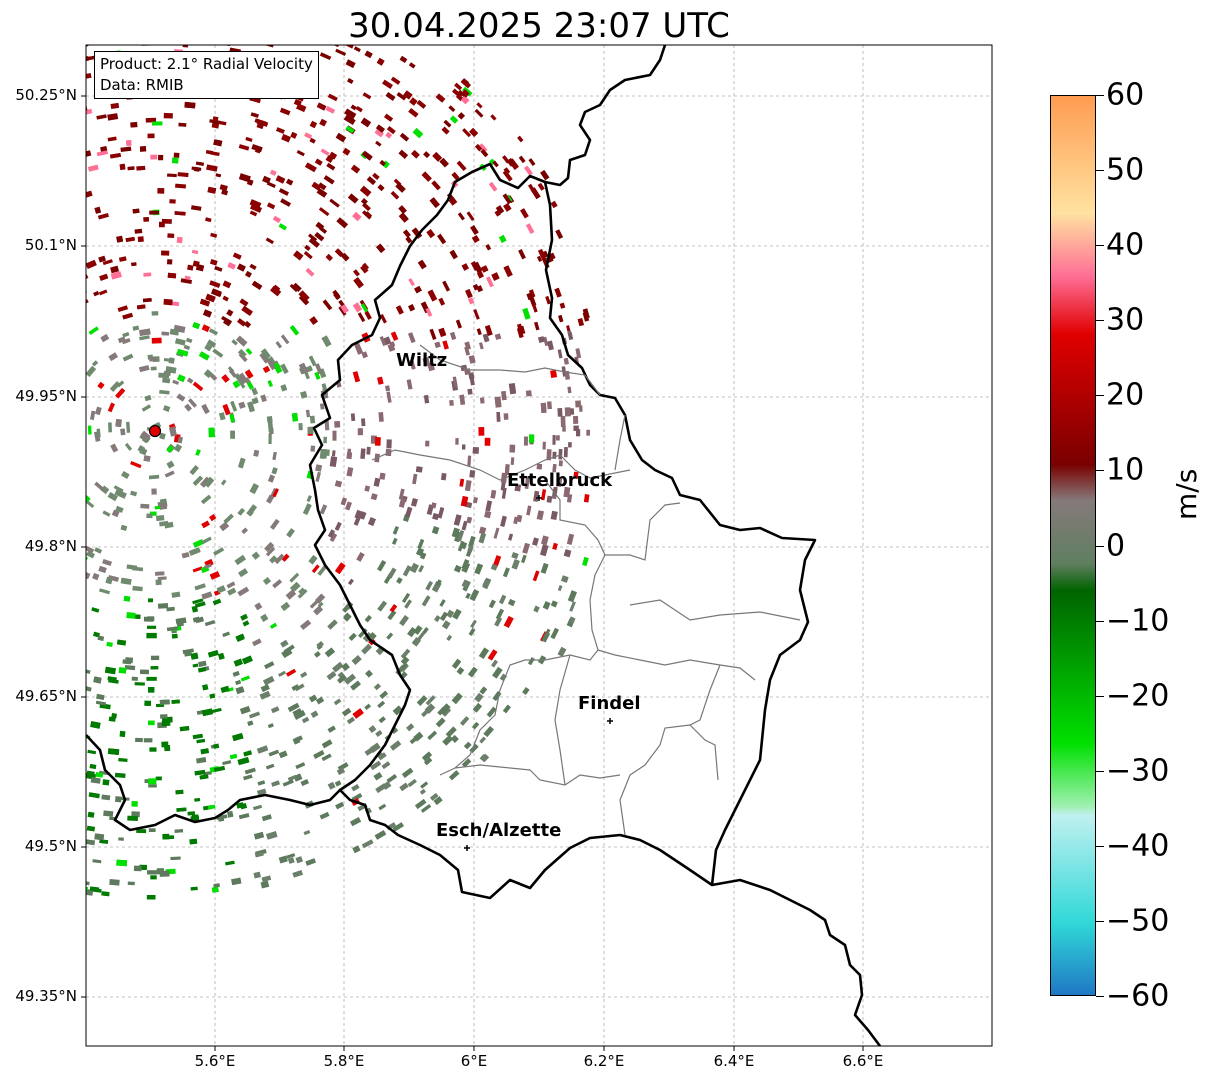 The height and width of the screenshot is (1081, 1207). What do you see at coordinates (1125, 395) in the screenshot?
I see `colorbar-tick-label: 20` at bounding box center [1125, 395].